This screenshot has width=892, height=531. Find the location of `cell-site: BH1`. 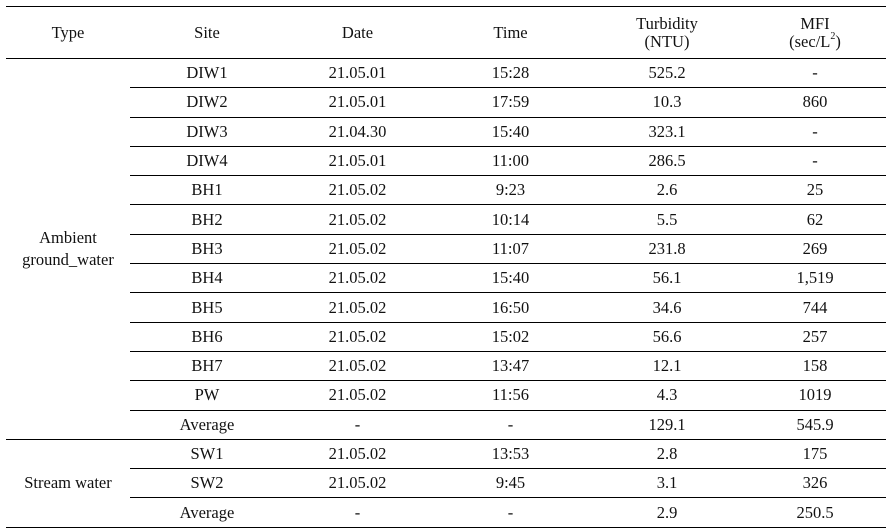

cell-site: BH1 is located at coordinates (207, 190).